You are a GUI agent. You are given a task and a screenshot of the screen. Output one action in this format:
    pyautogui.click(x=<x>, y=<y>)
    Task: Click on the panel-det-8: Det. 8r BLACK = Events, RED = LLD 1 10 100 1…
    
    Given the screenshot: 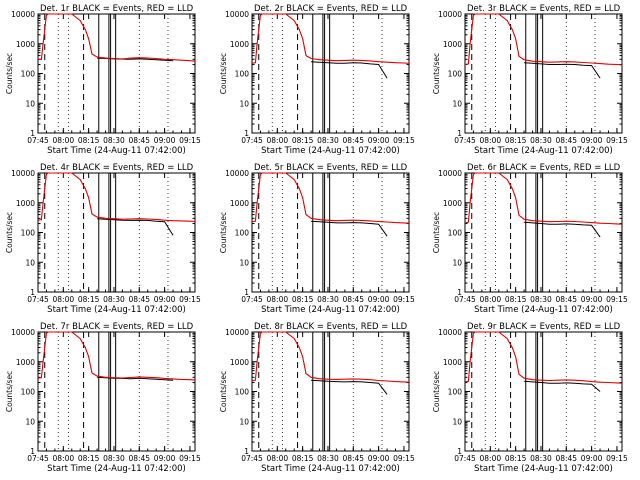 What is the action you would take?
    pyautogui.click(x=317, y=398)
    